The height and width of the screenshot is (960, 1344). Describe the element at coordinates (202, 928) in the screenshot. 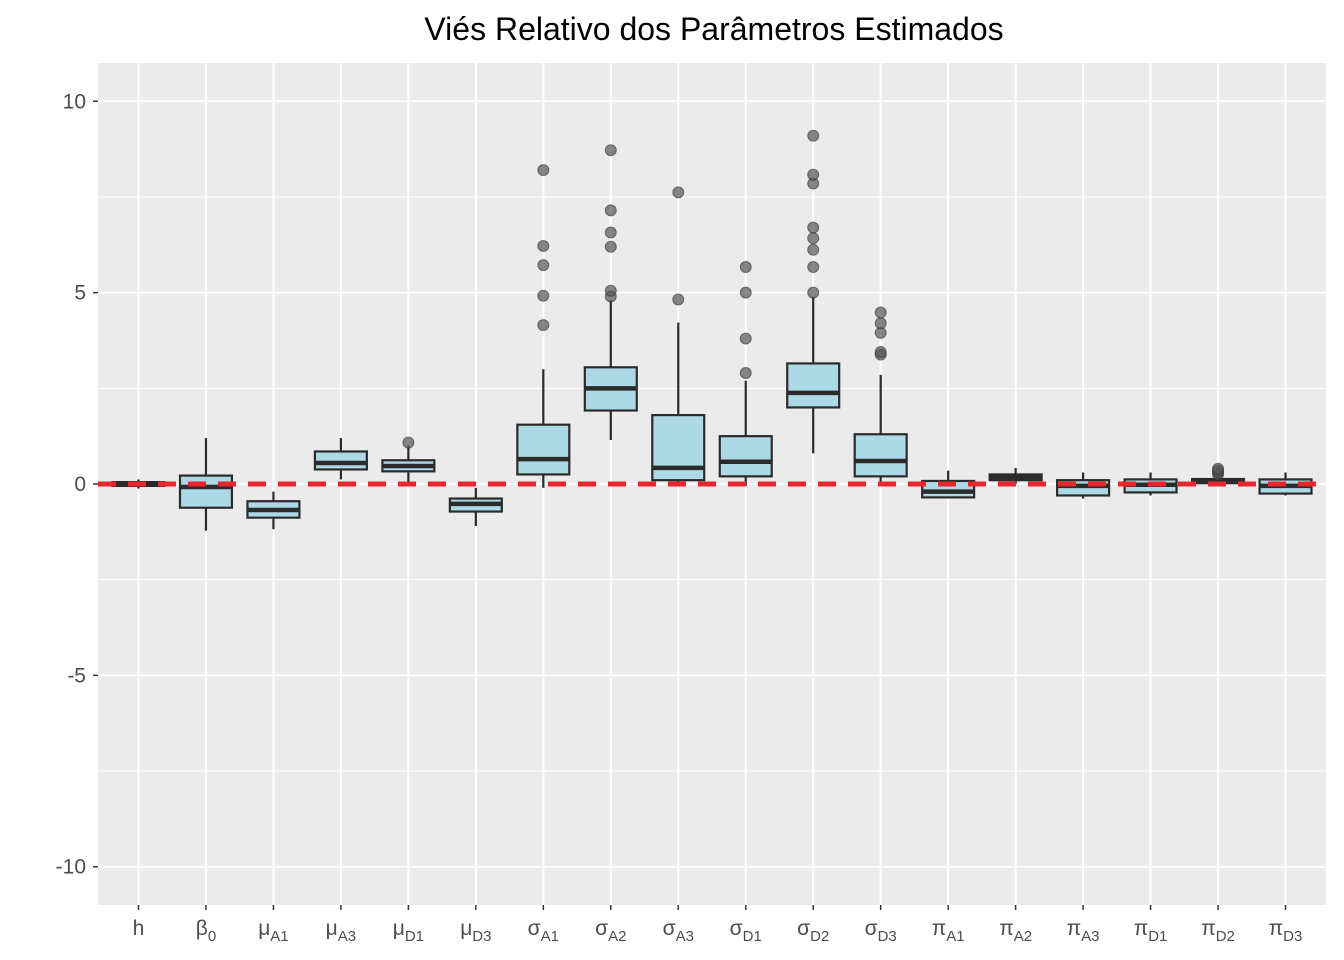

I see `x-tick-symbol: β` at that location.